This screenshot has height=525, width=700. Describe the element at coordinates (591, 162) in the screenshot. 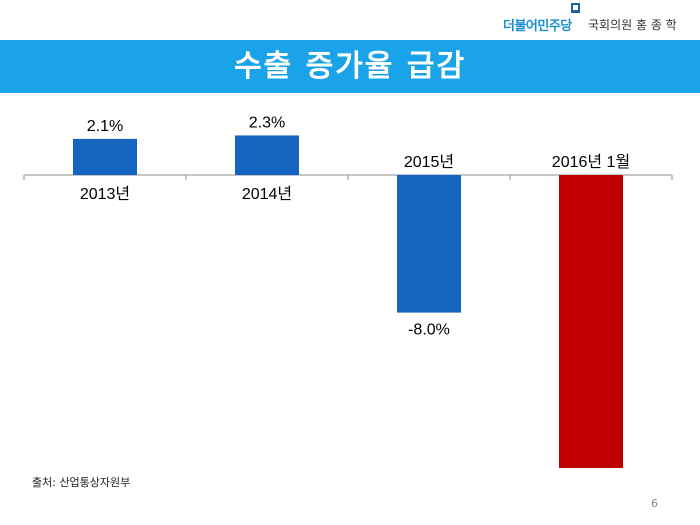

I see `category-label: 2016년 1월` at that location.